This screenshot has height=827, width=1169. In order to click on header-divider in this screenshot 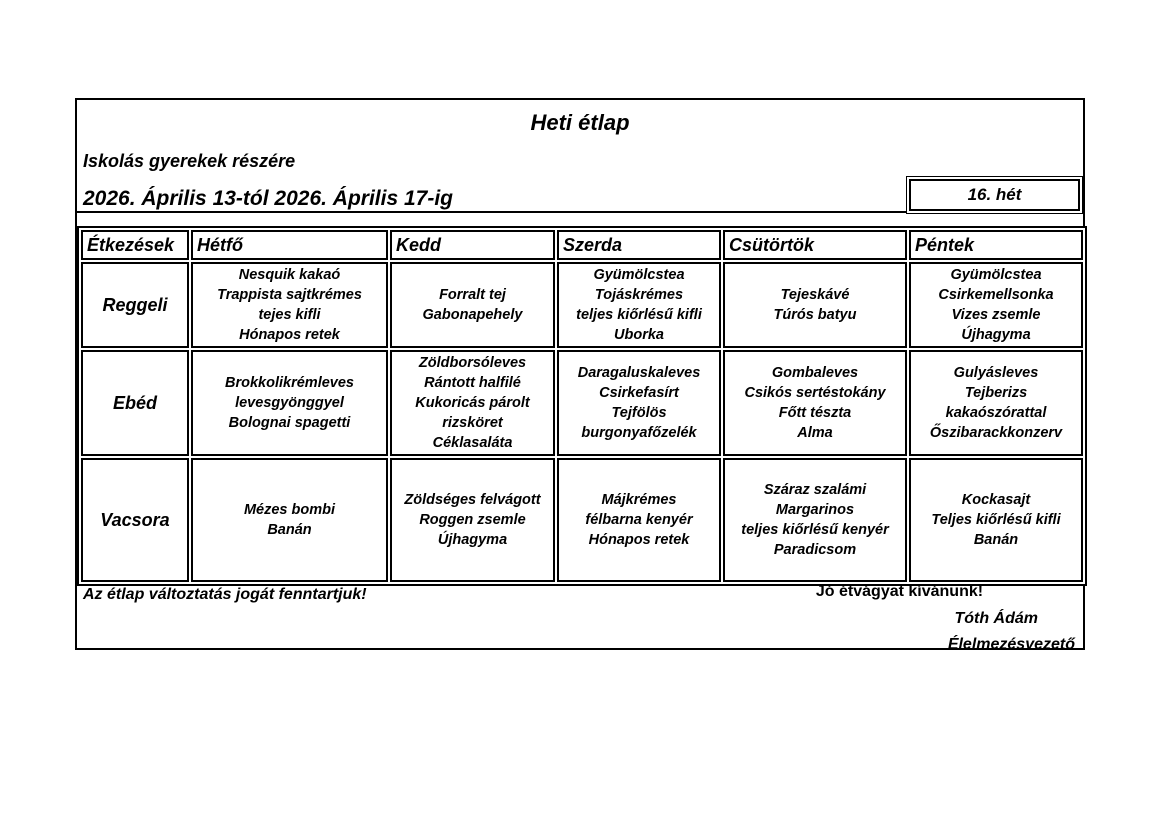, I will do `click(580, 212)`.